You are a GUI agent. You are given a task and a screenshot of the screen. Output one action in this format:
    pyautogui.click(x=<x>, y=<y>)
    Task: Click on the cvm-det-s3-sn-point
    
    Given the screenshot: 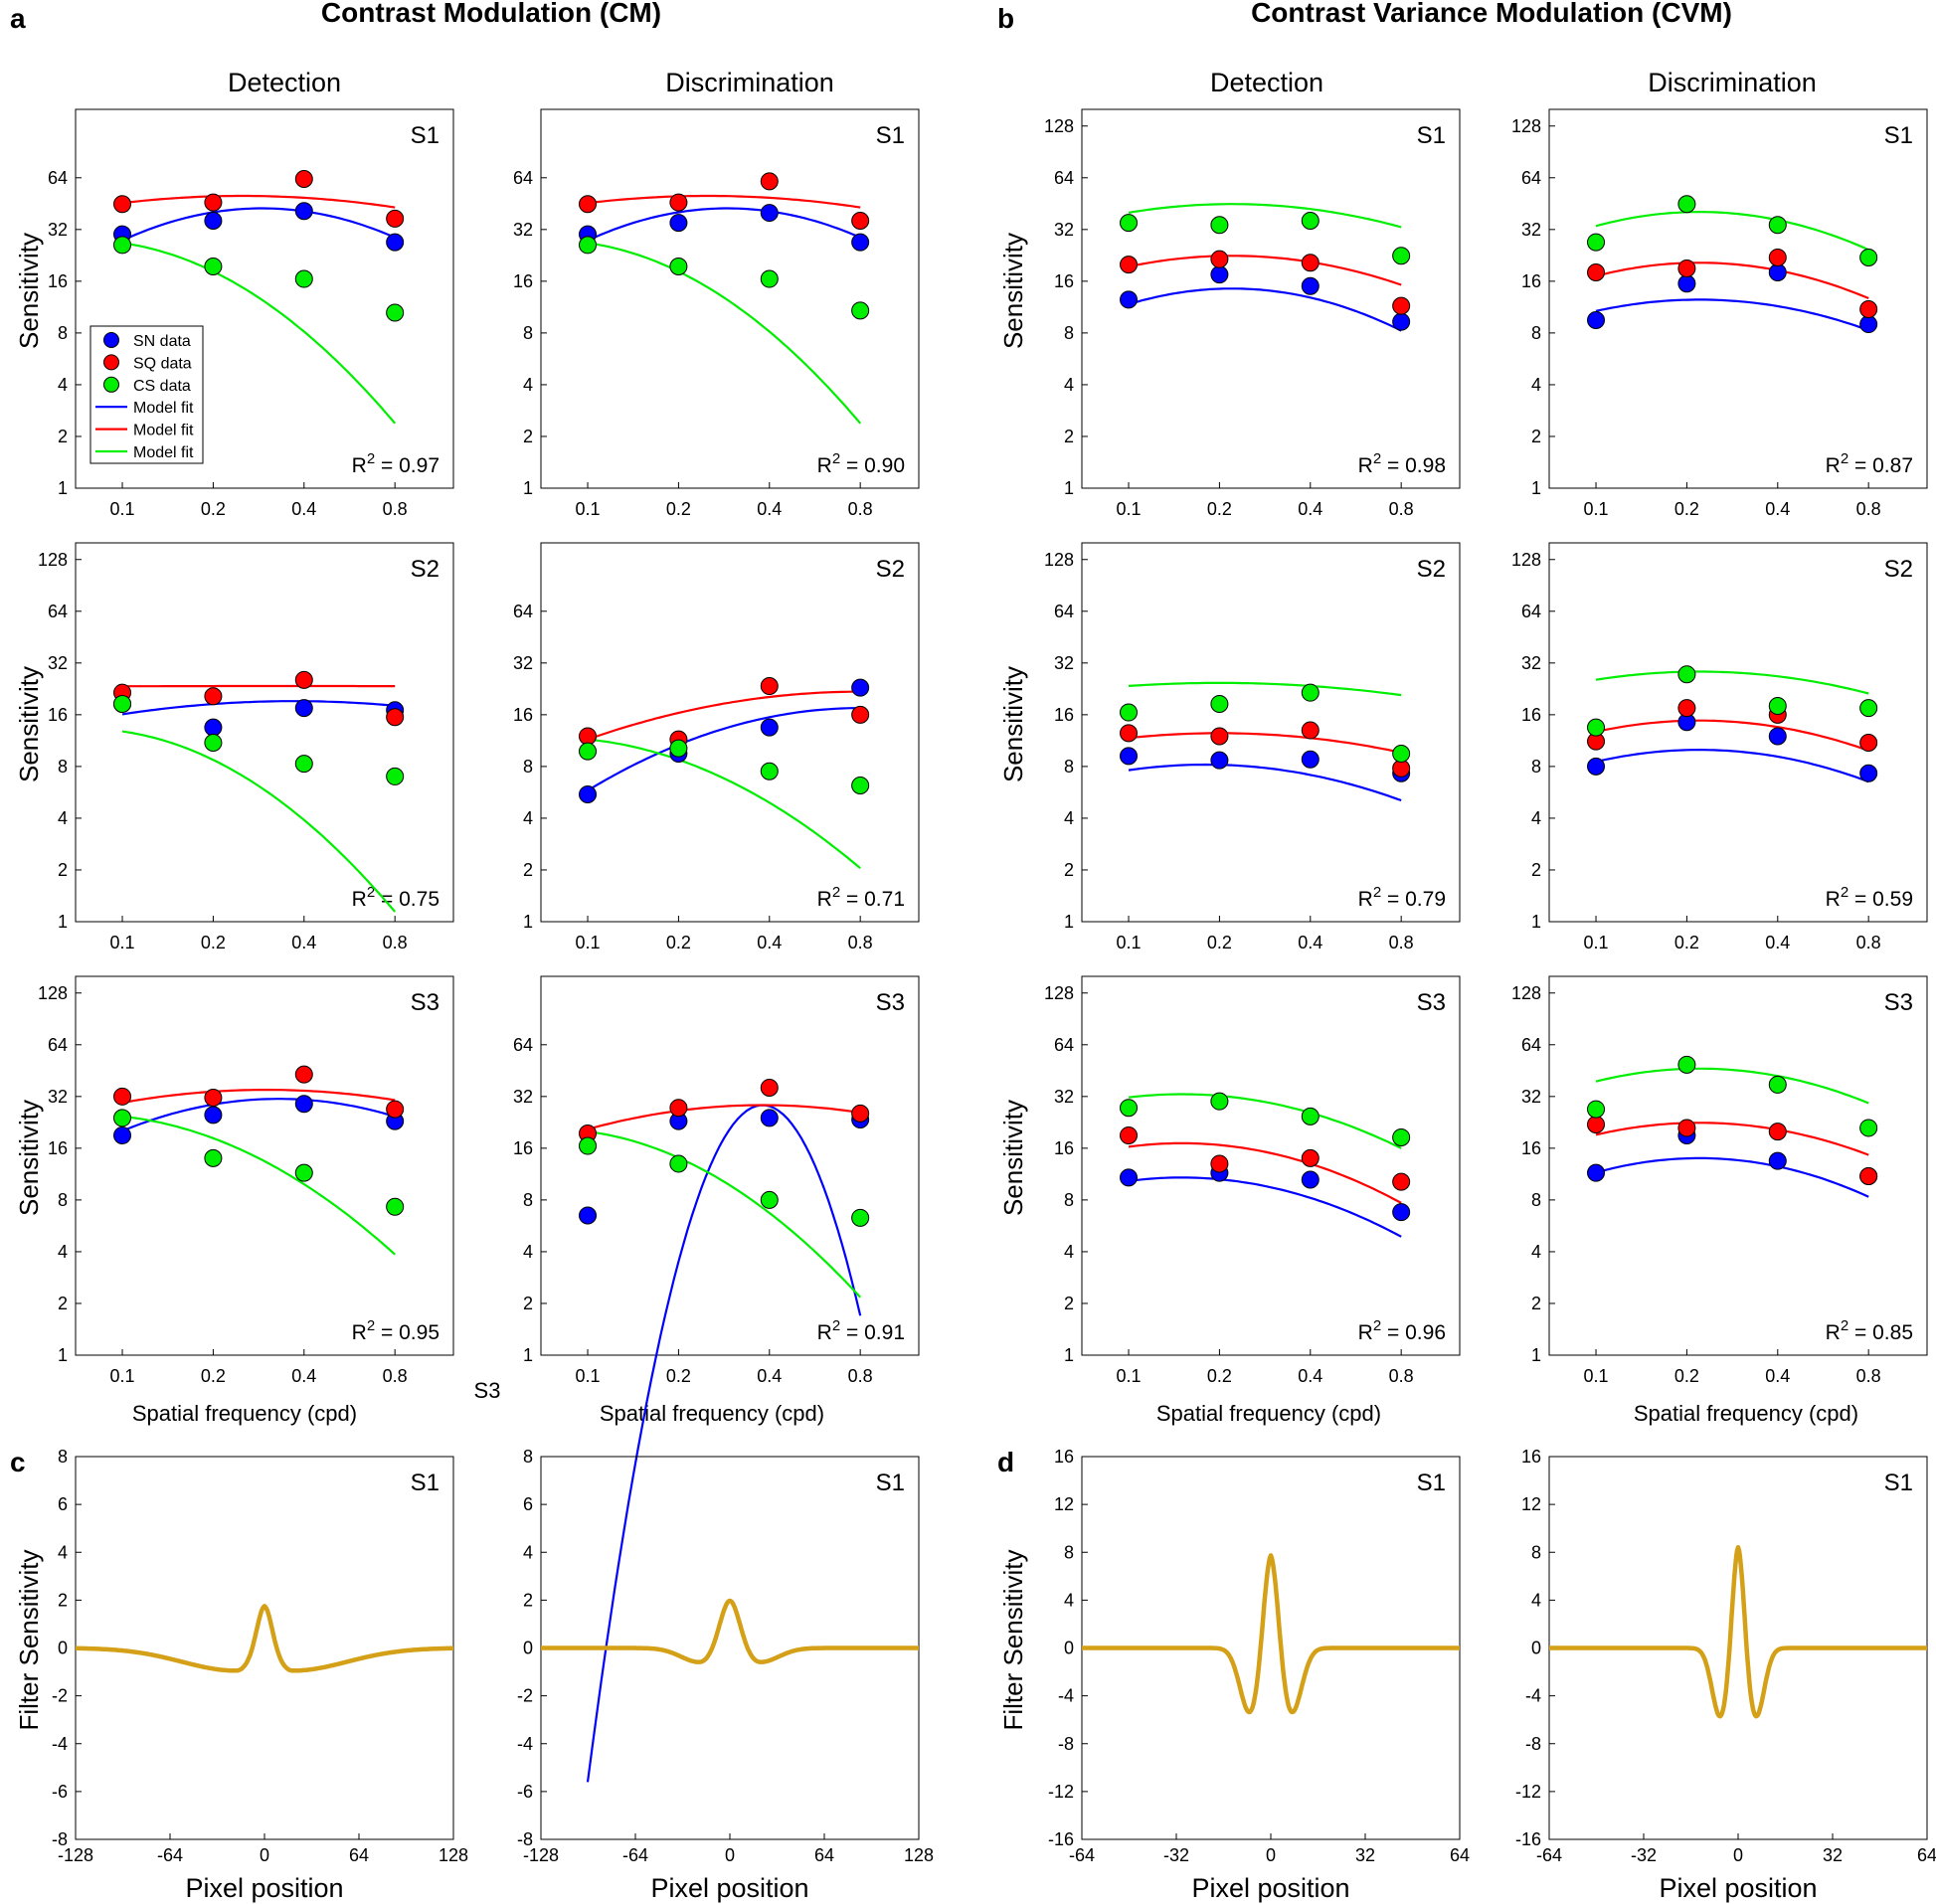 What is the action you would take?
    pyautogui.click(x=1129, y=1177)
    